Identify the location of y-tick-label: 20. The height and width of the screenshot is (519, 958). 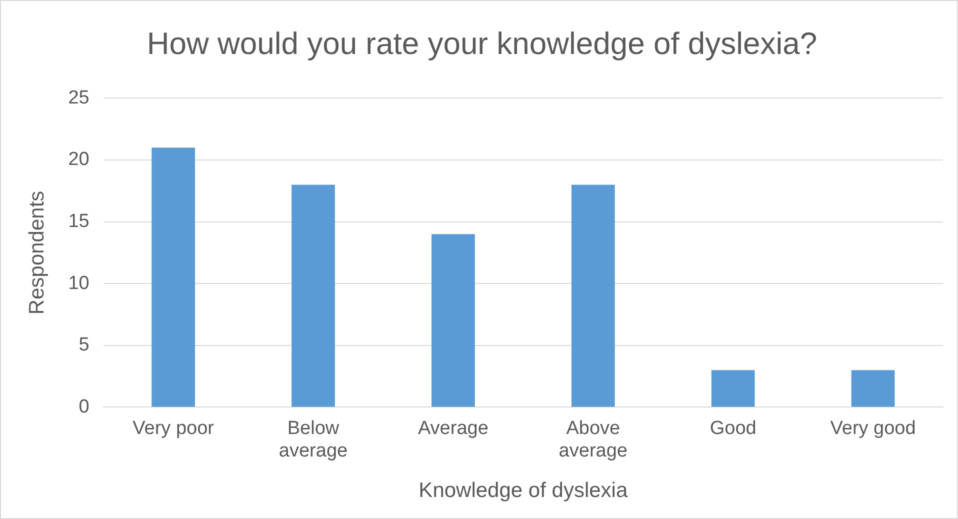
(79, 159).